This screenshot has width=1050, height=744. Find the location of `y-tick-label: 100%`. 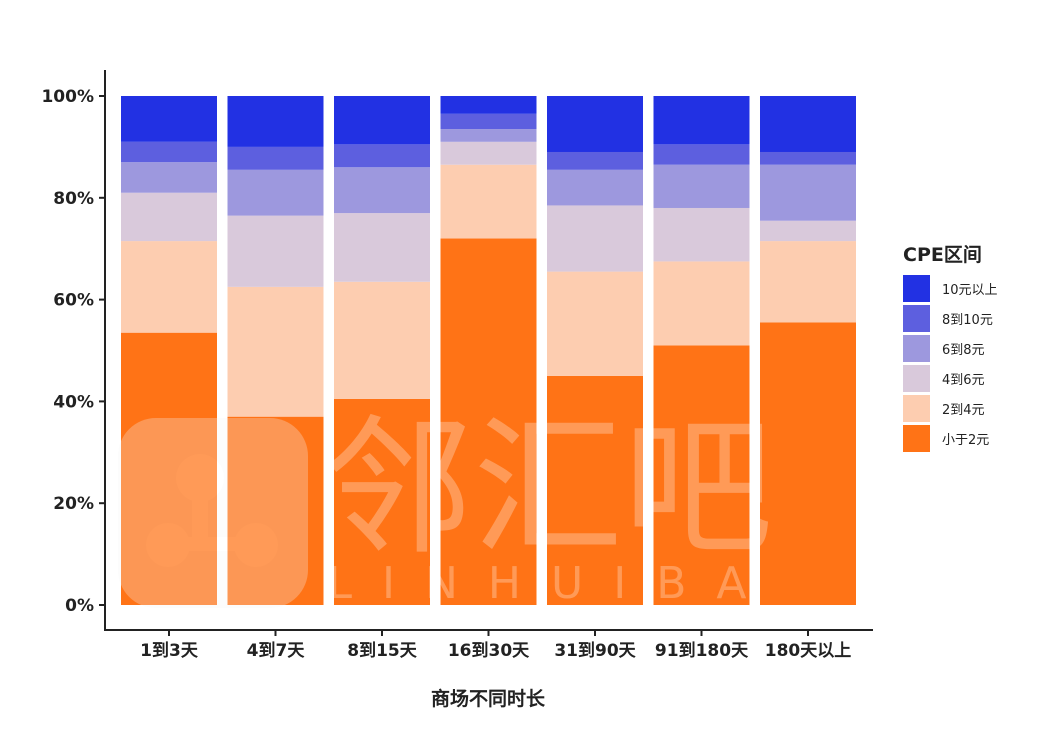

y-tick-label: 100% is located at coordinates (67, 97).